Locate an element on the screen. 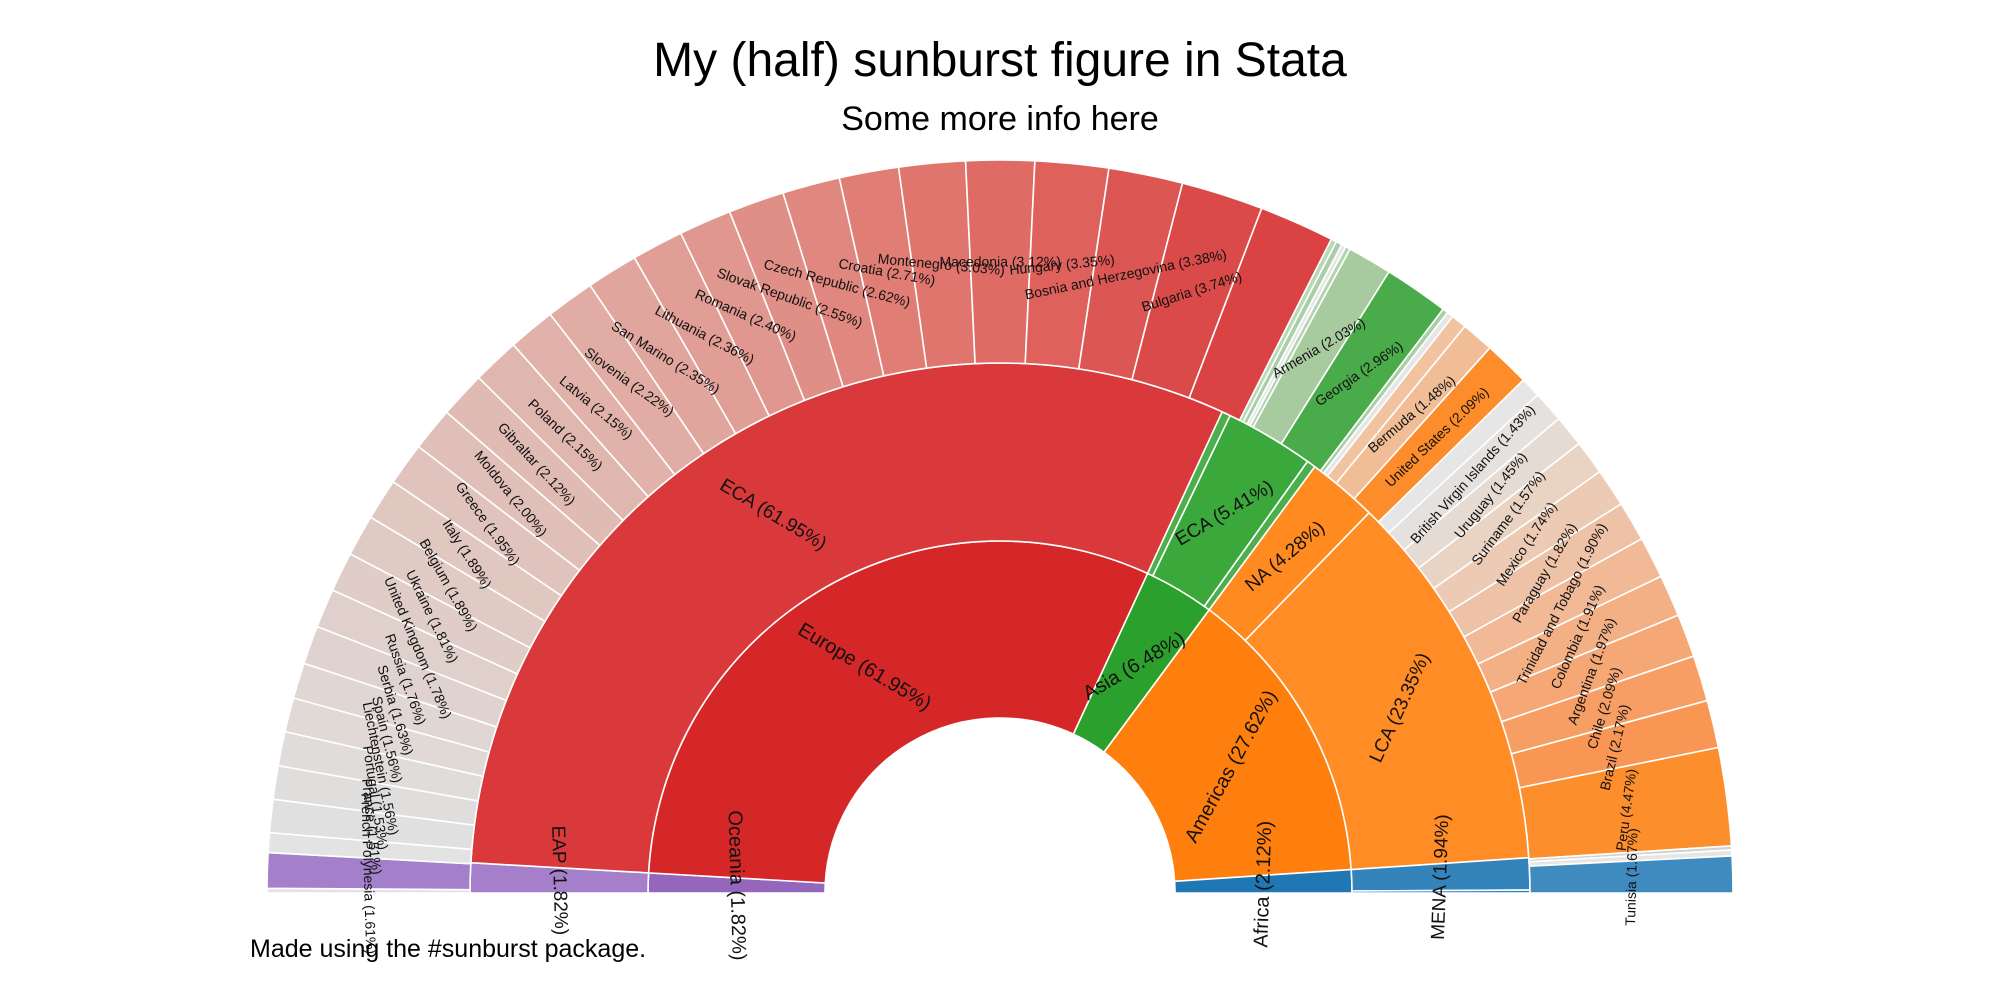 This screenshot has width=2000, height=1000. middle-segment-label: MENA (1.94%) is located at coordinates (1441, 877).